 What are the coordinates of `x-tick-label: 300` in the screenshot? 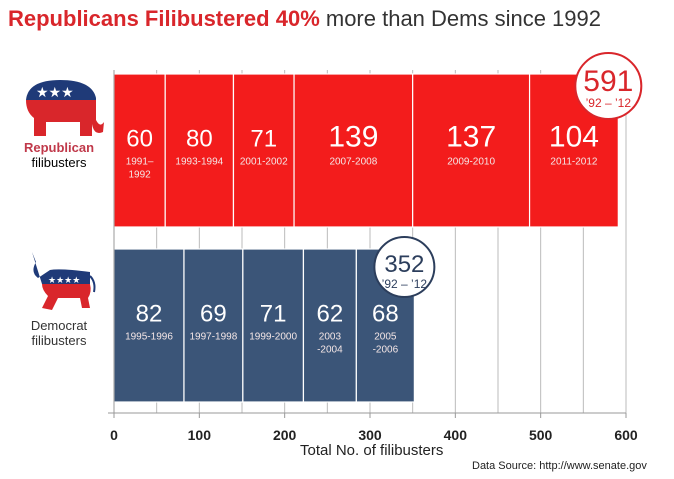 It's located at (370, 435).